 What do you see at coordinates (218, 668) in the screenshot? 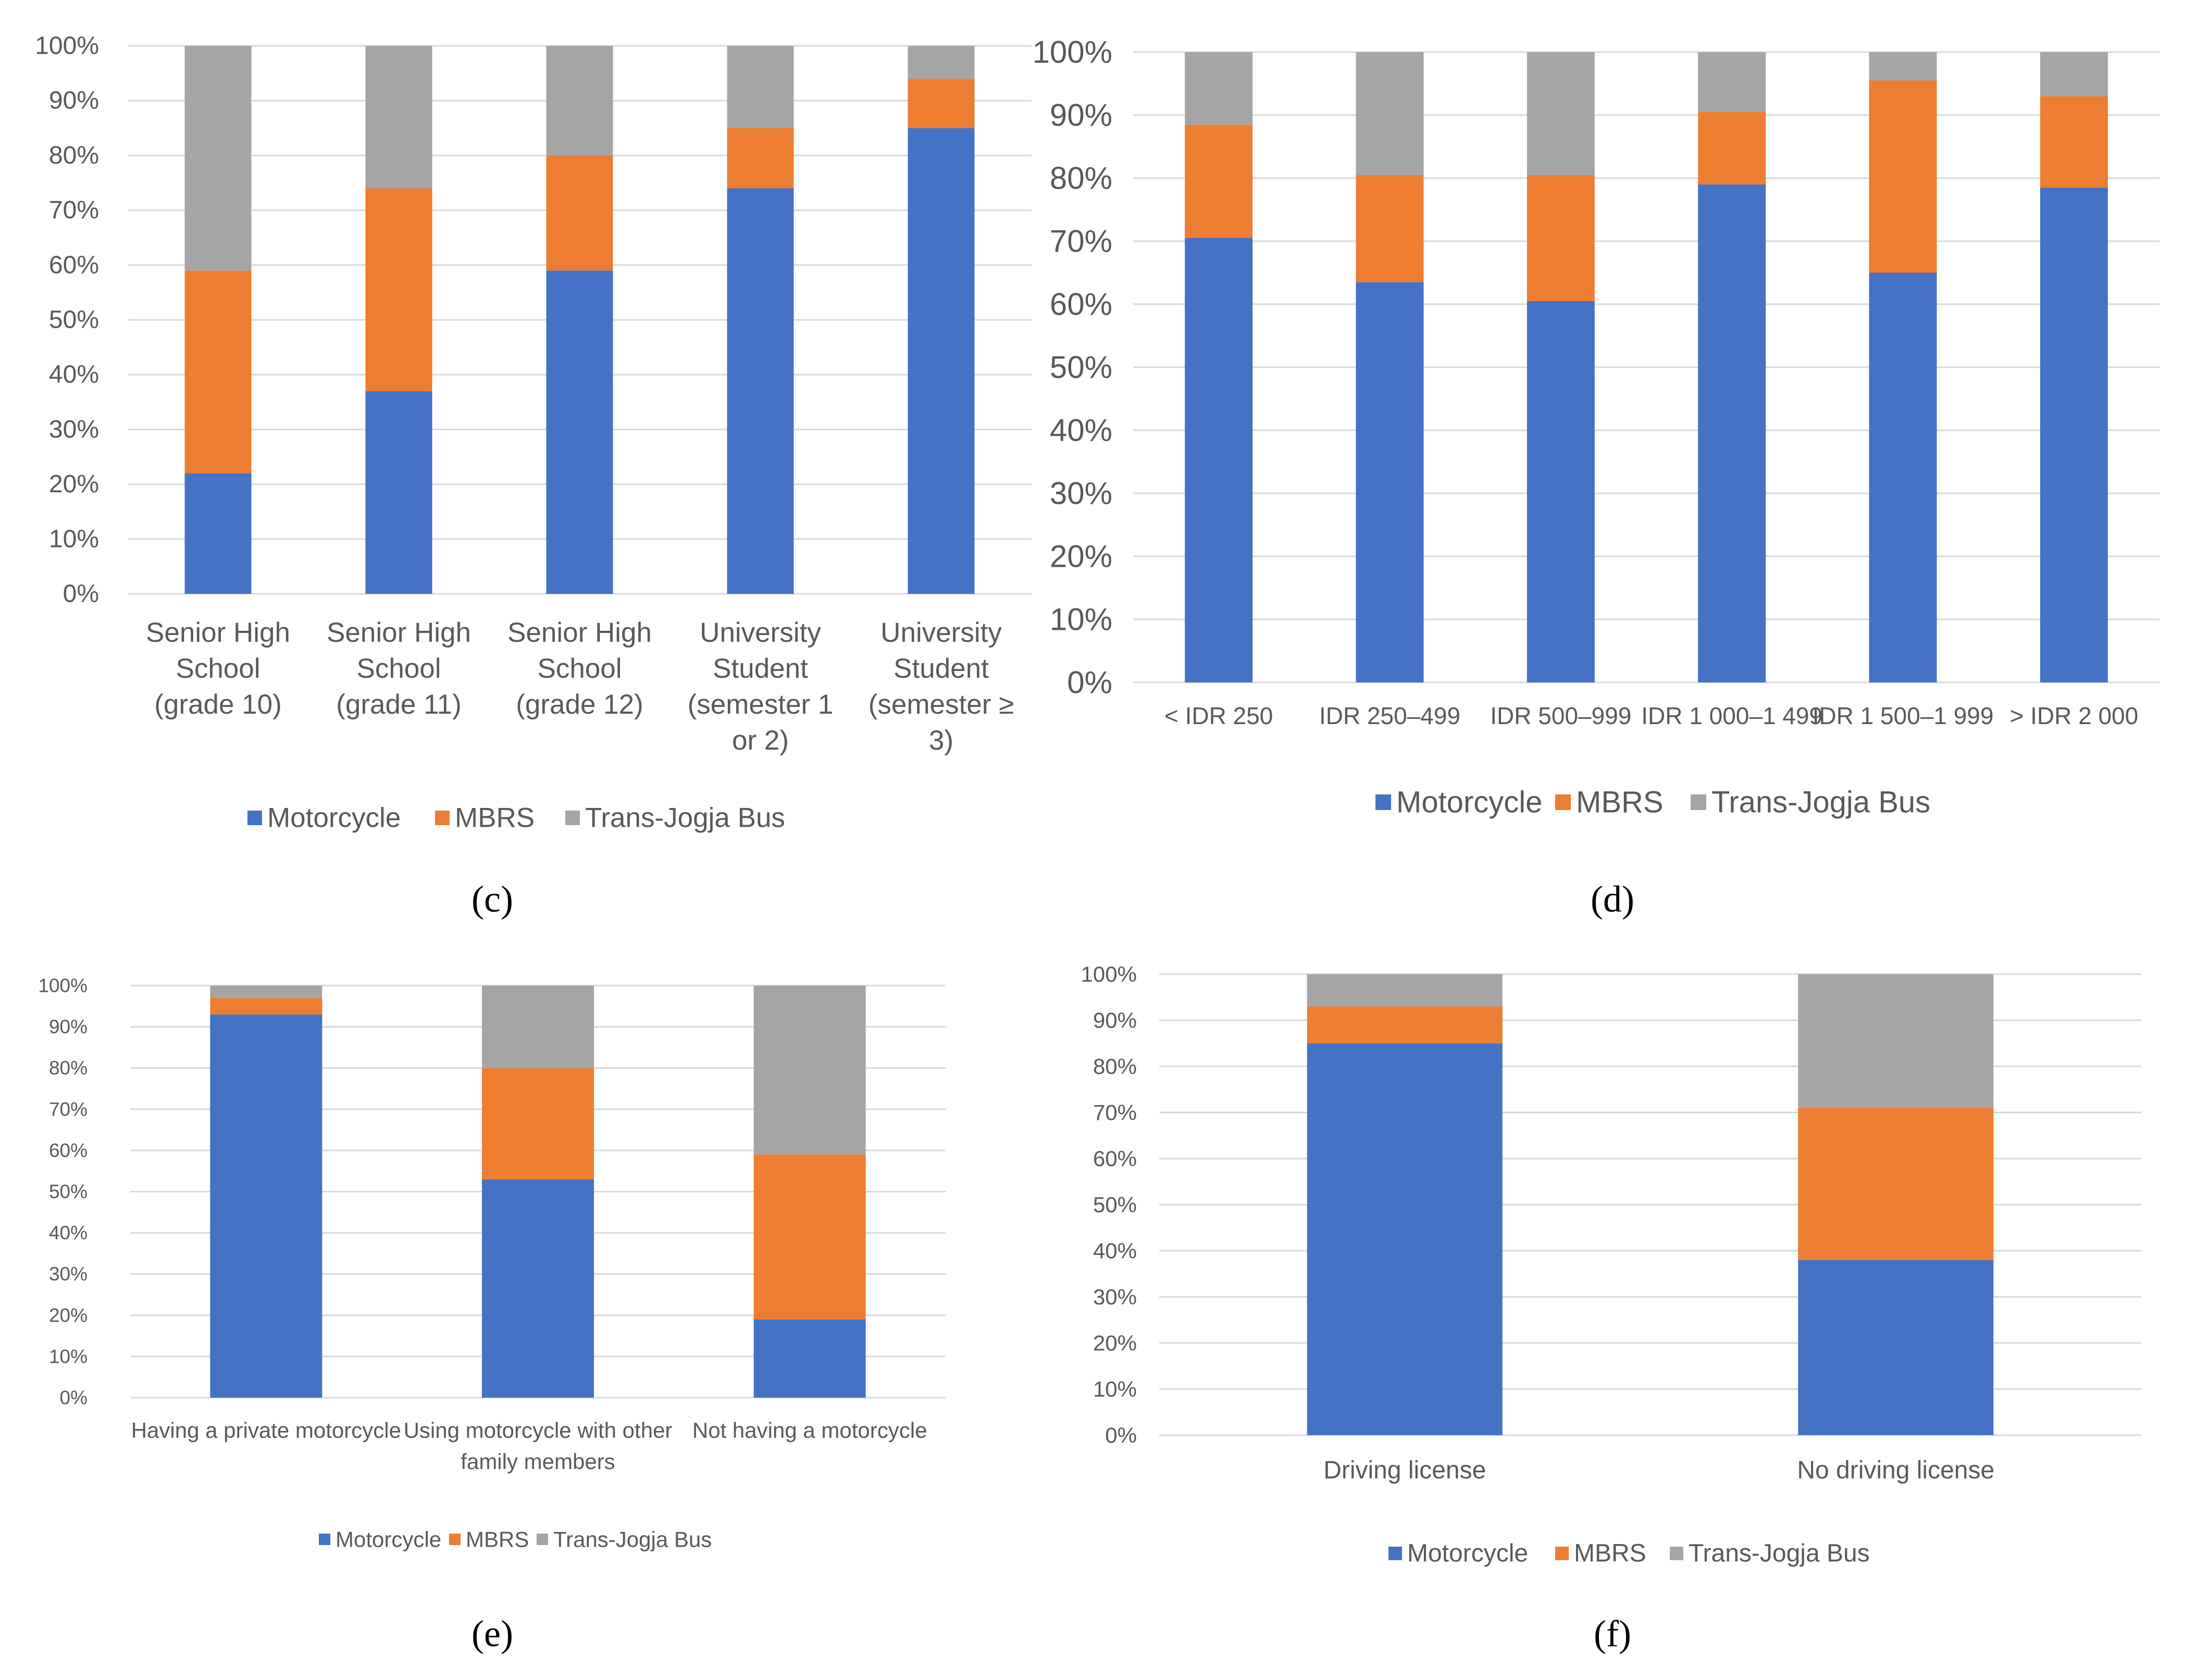
I see `x-category-label: Senior High School (grade 10)` at bounding box center [218, 668].